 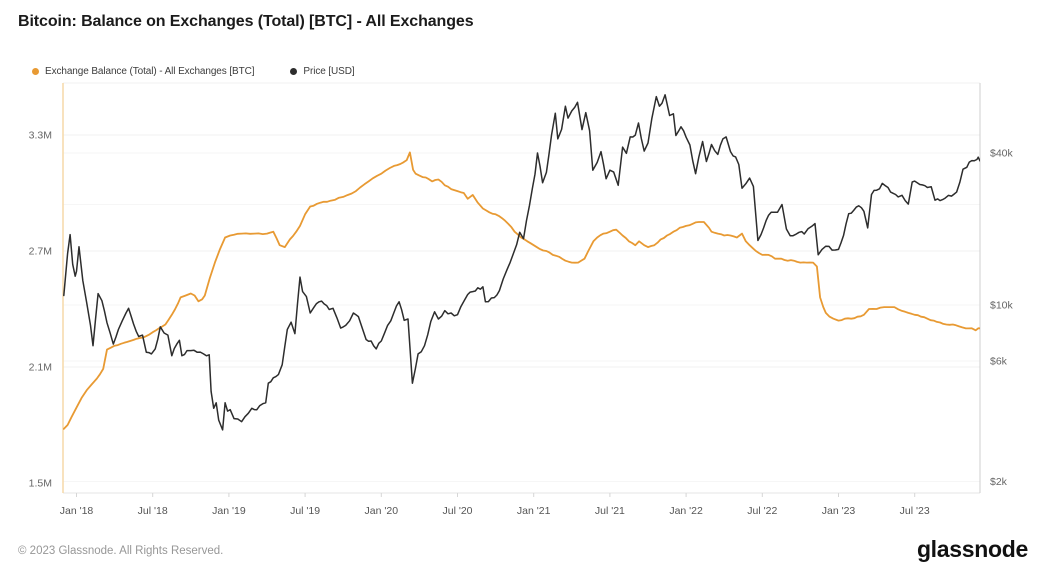 I want to click on x-axis-label: Jan '22, so click(x=686, y=511).